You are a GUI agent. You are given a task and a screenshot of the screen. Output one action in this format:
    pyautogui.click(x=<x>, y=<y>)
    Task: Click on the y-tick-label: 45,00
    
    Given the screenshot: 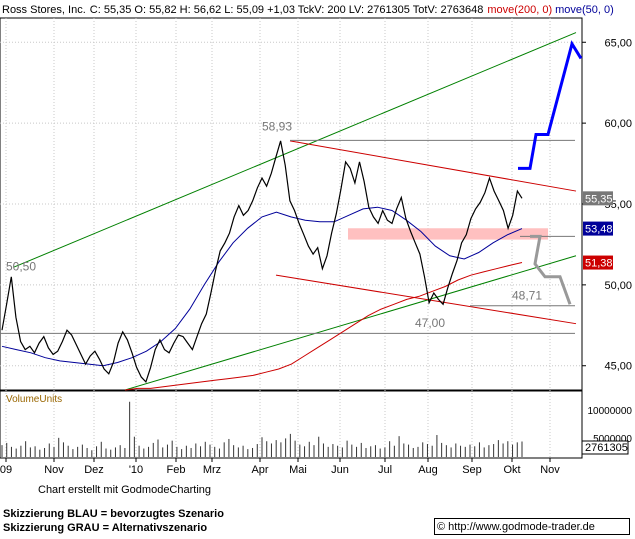 What is the action you would take?
    pyautogui.click(x=618, y=367)
    